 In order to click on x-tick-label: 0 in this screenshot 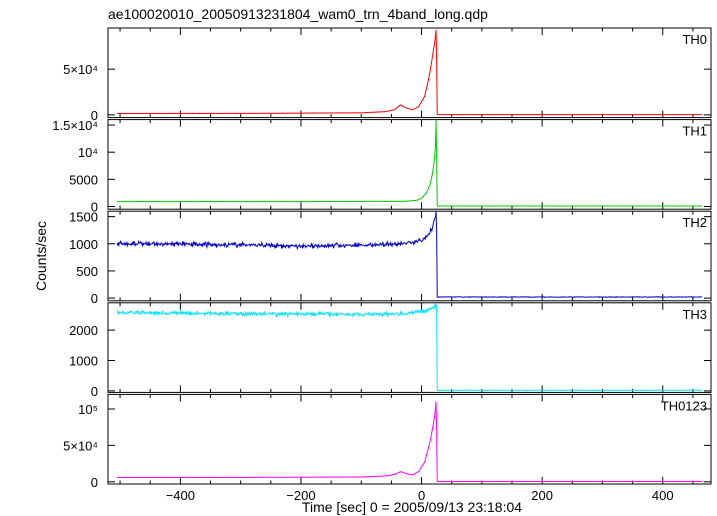, I will do `click(421, 495)`.